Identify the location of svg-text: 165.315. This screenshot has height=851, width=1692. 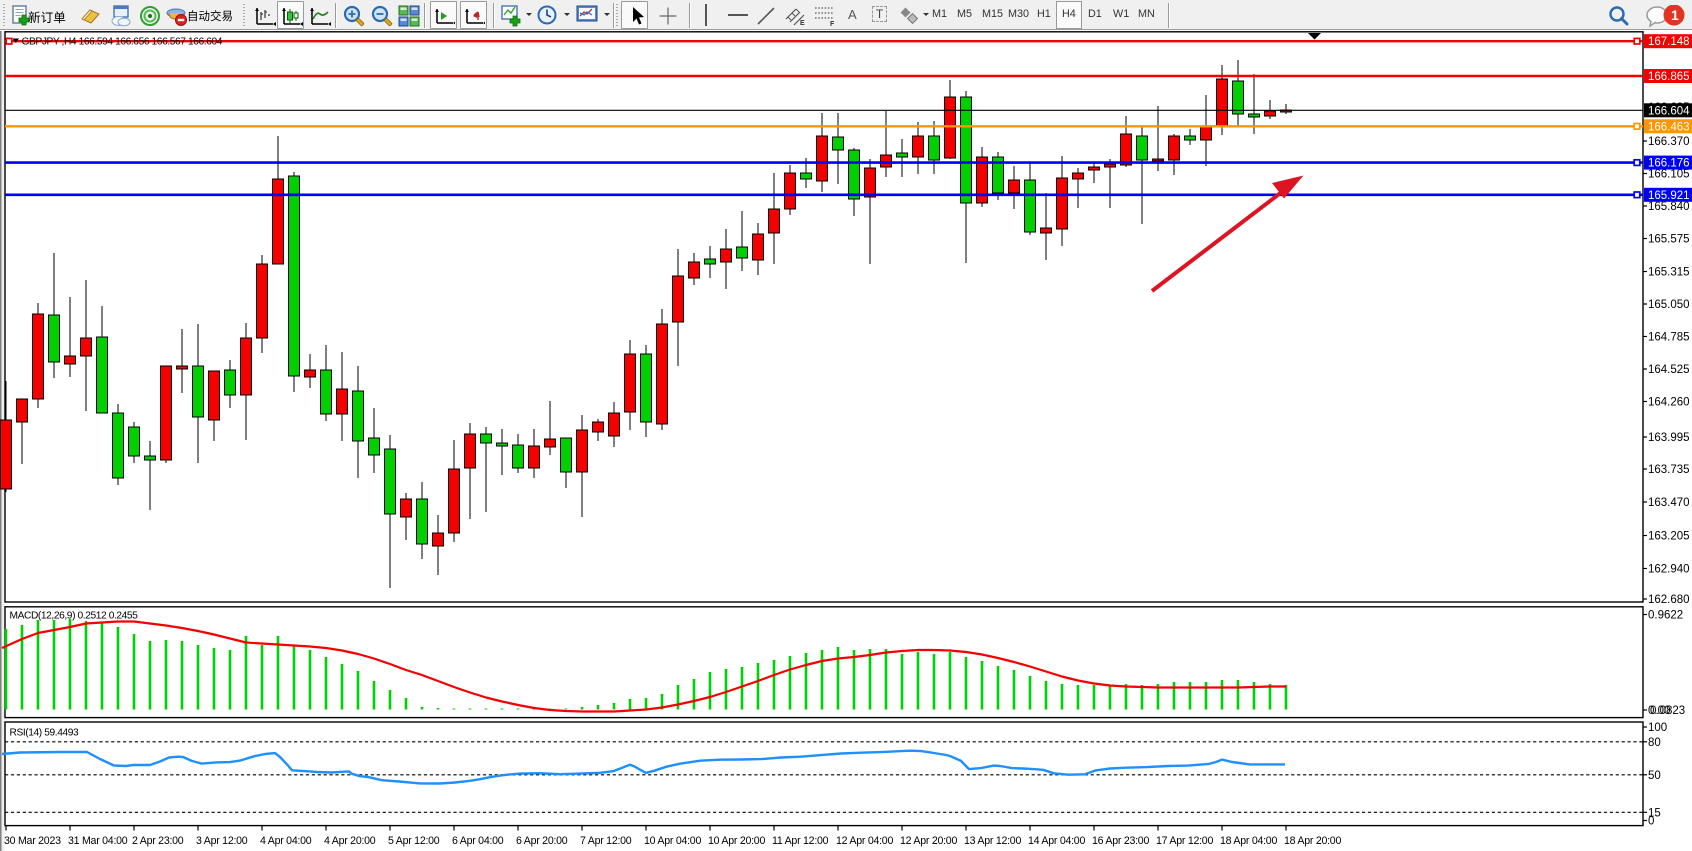
(1669, 273).